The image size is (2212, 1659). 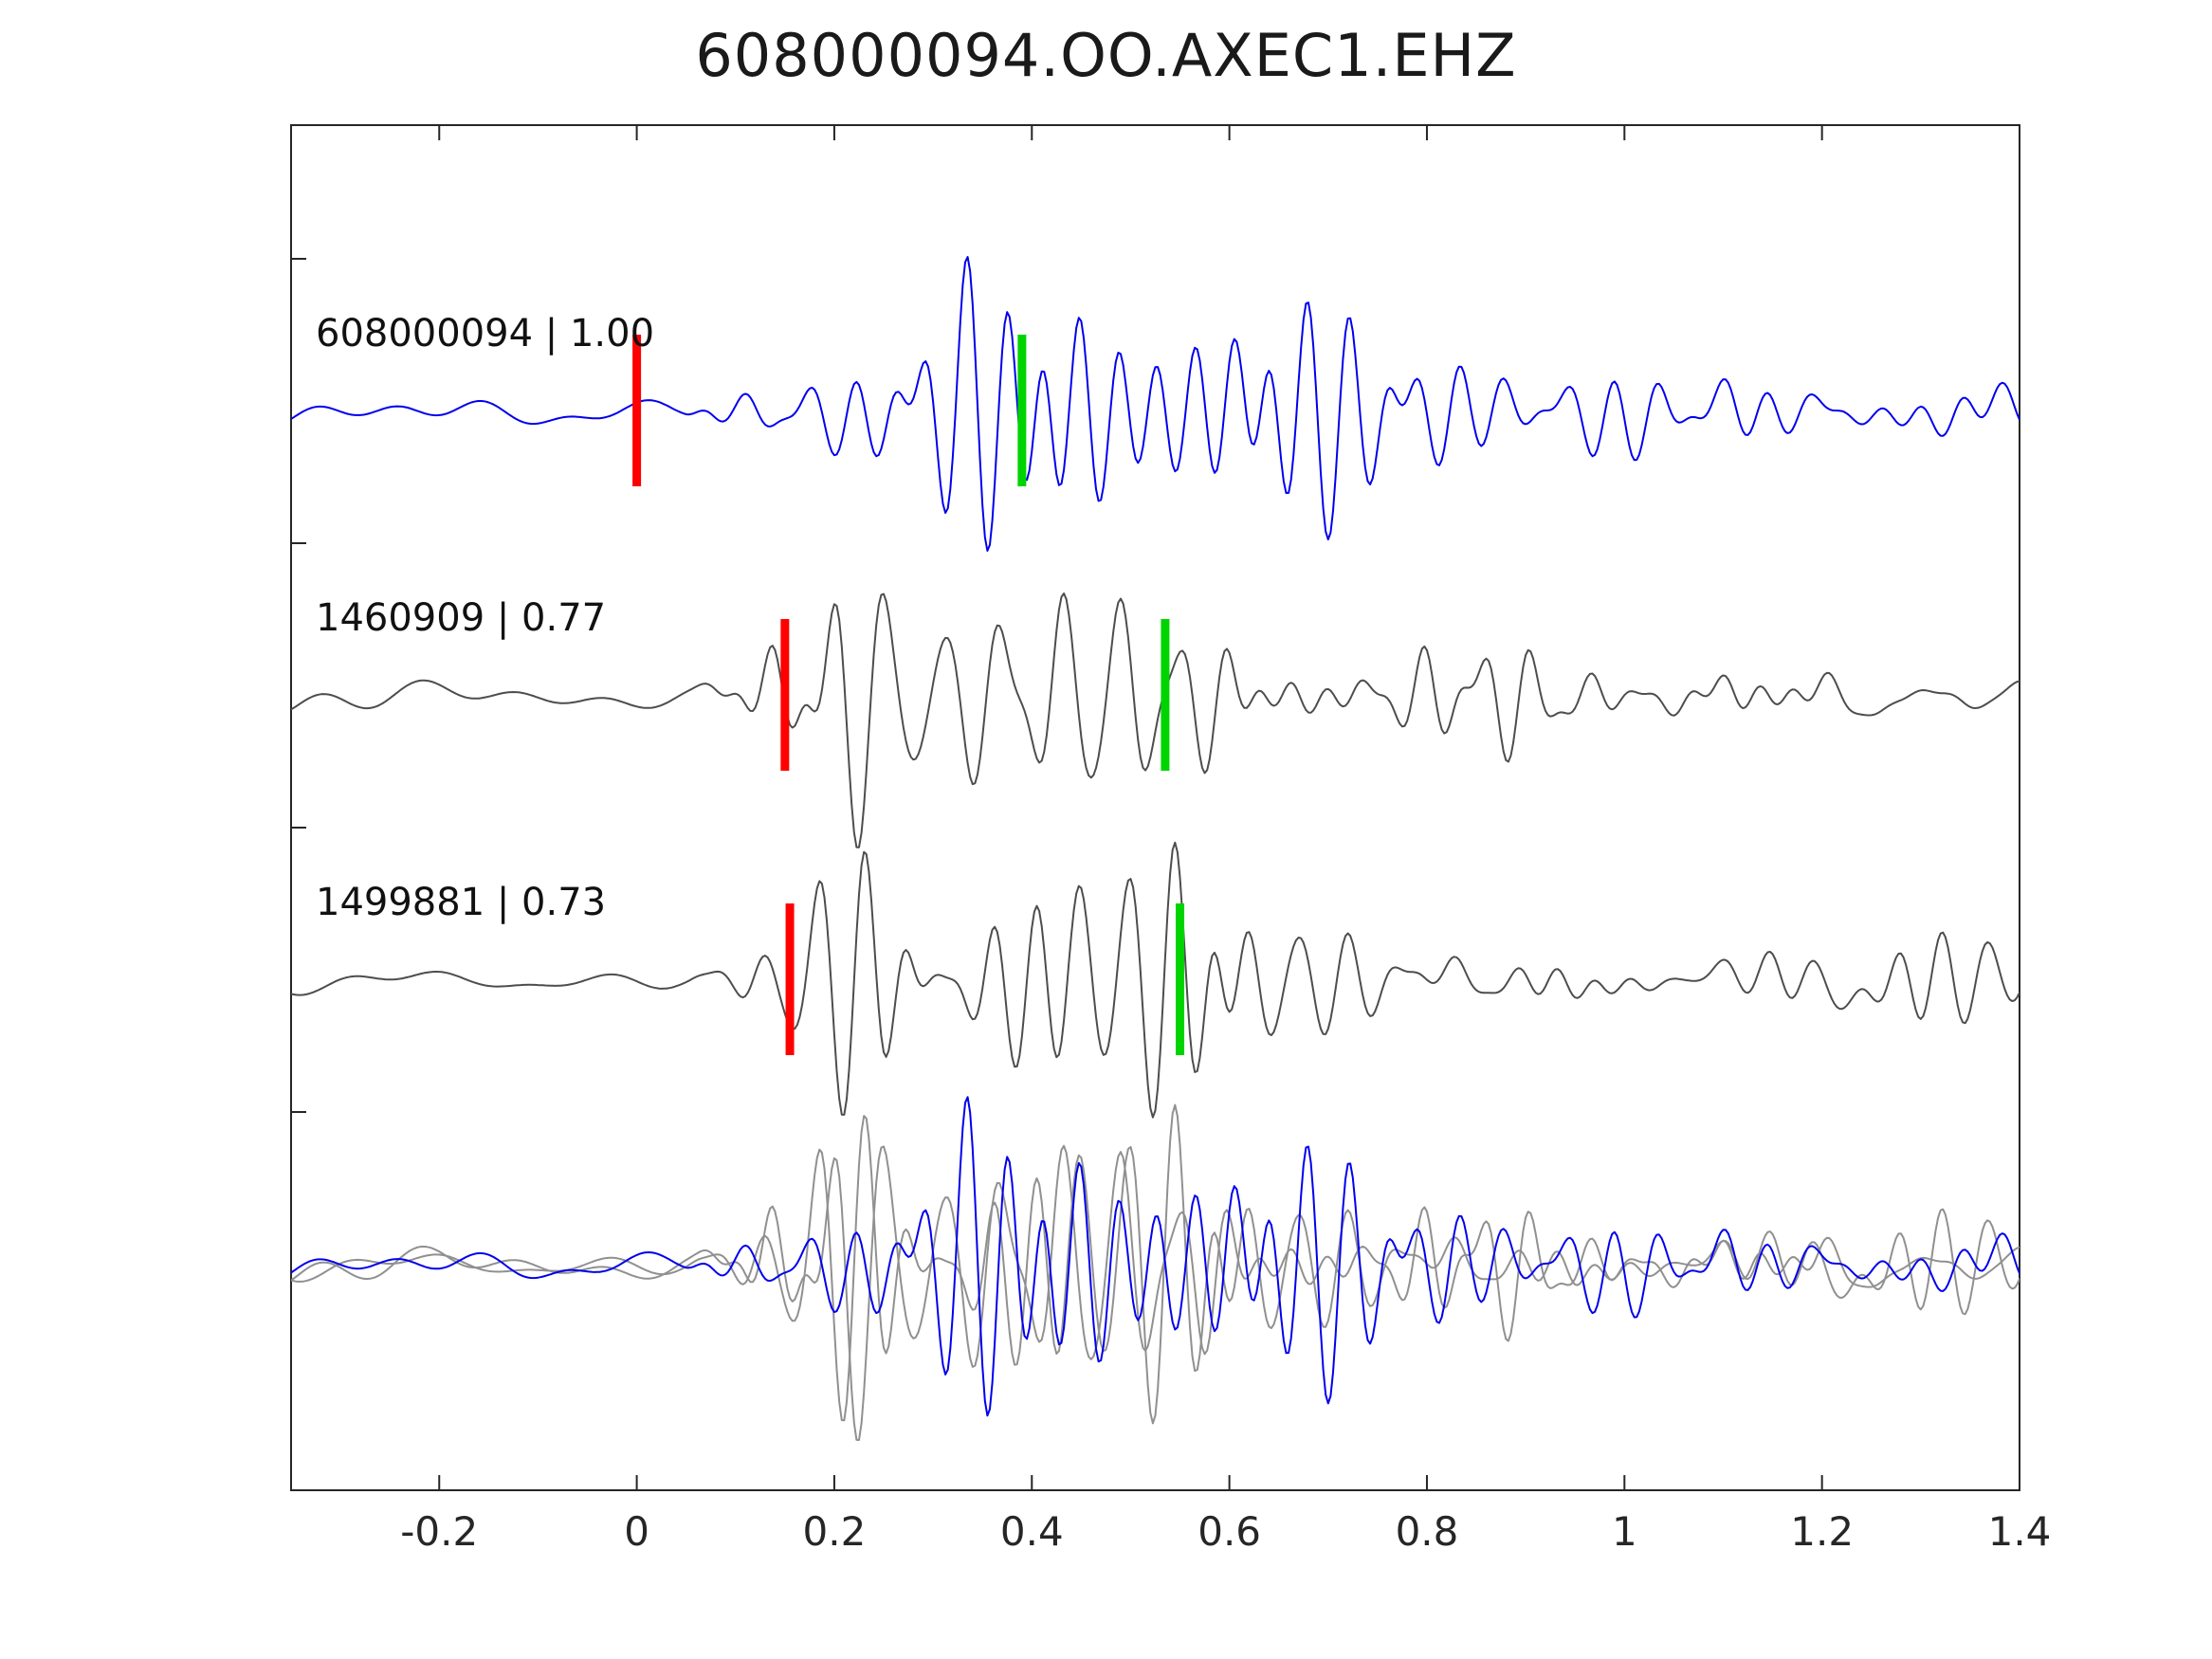 What do you see at coordinates (1624, 1531) in the screenshot?
I see `x-tick-label: 1` at bounding box center [1624, 1531].